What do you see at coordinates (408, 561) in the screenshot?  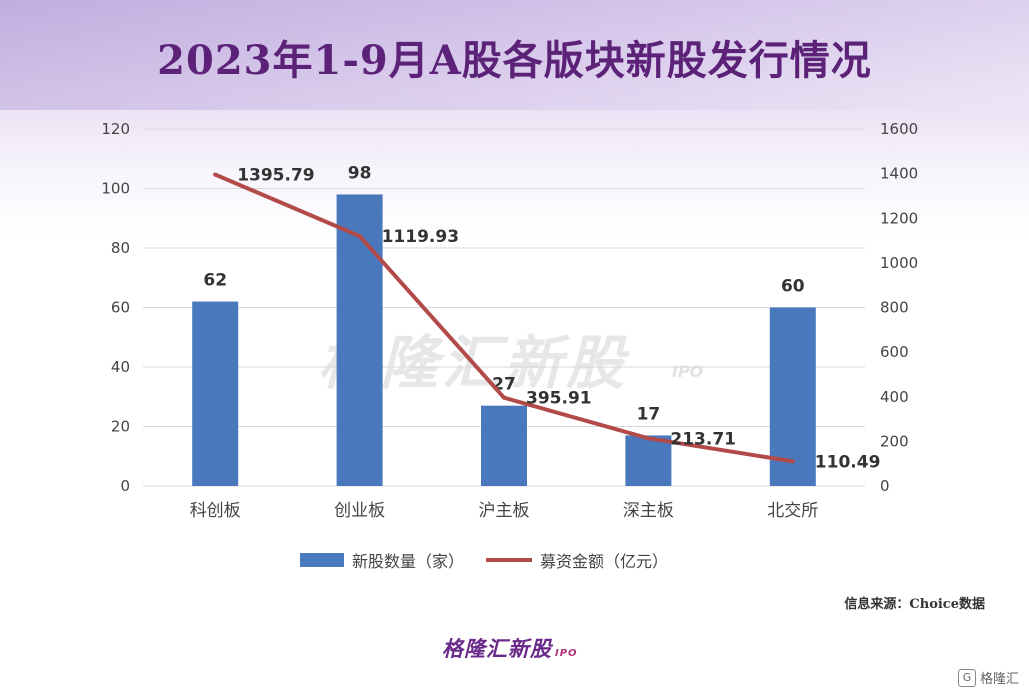 I see `legend-label-bar: 新股数量（家）` at bounding box center [408, 561].